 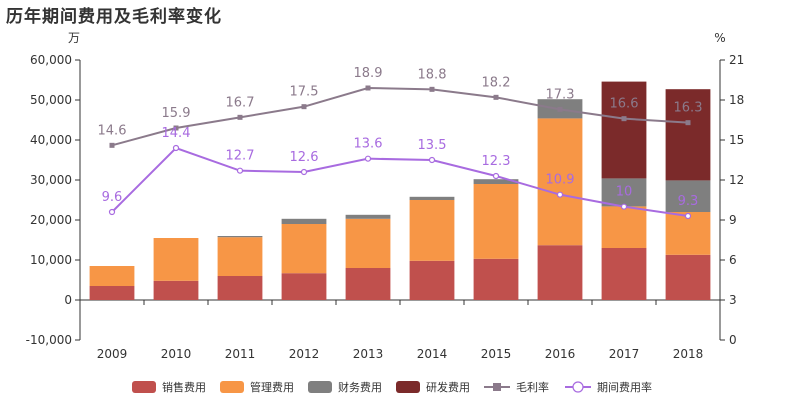 I want to click on x-tick-label: 2012, so click(x=304, y=354).